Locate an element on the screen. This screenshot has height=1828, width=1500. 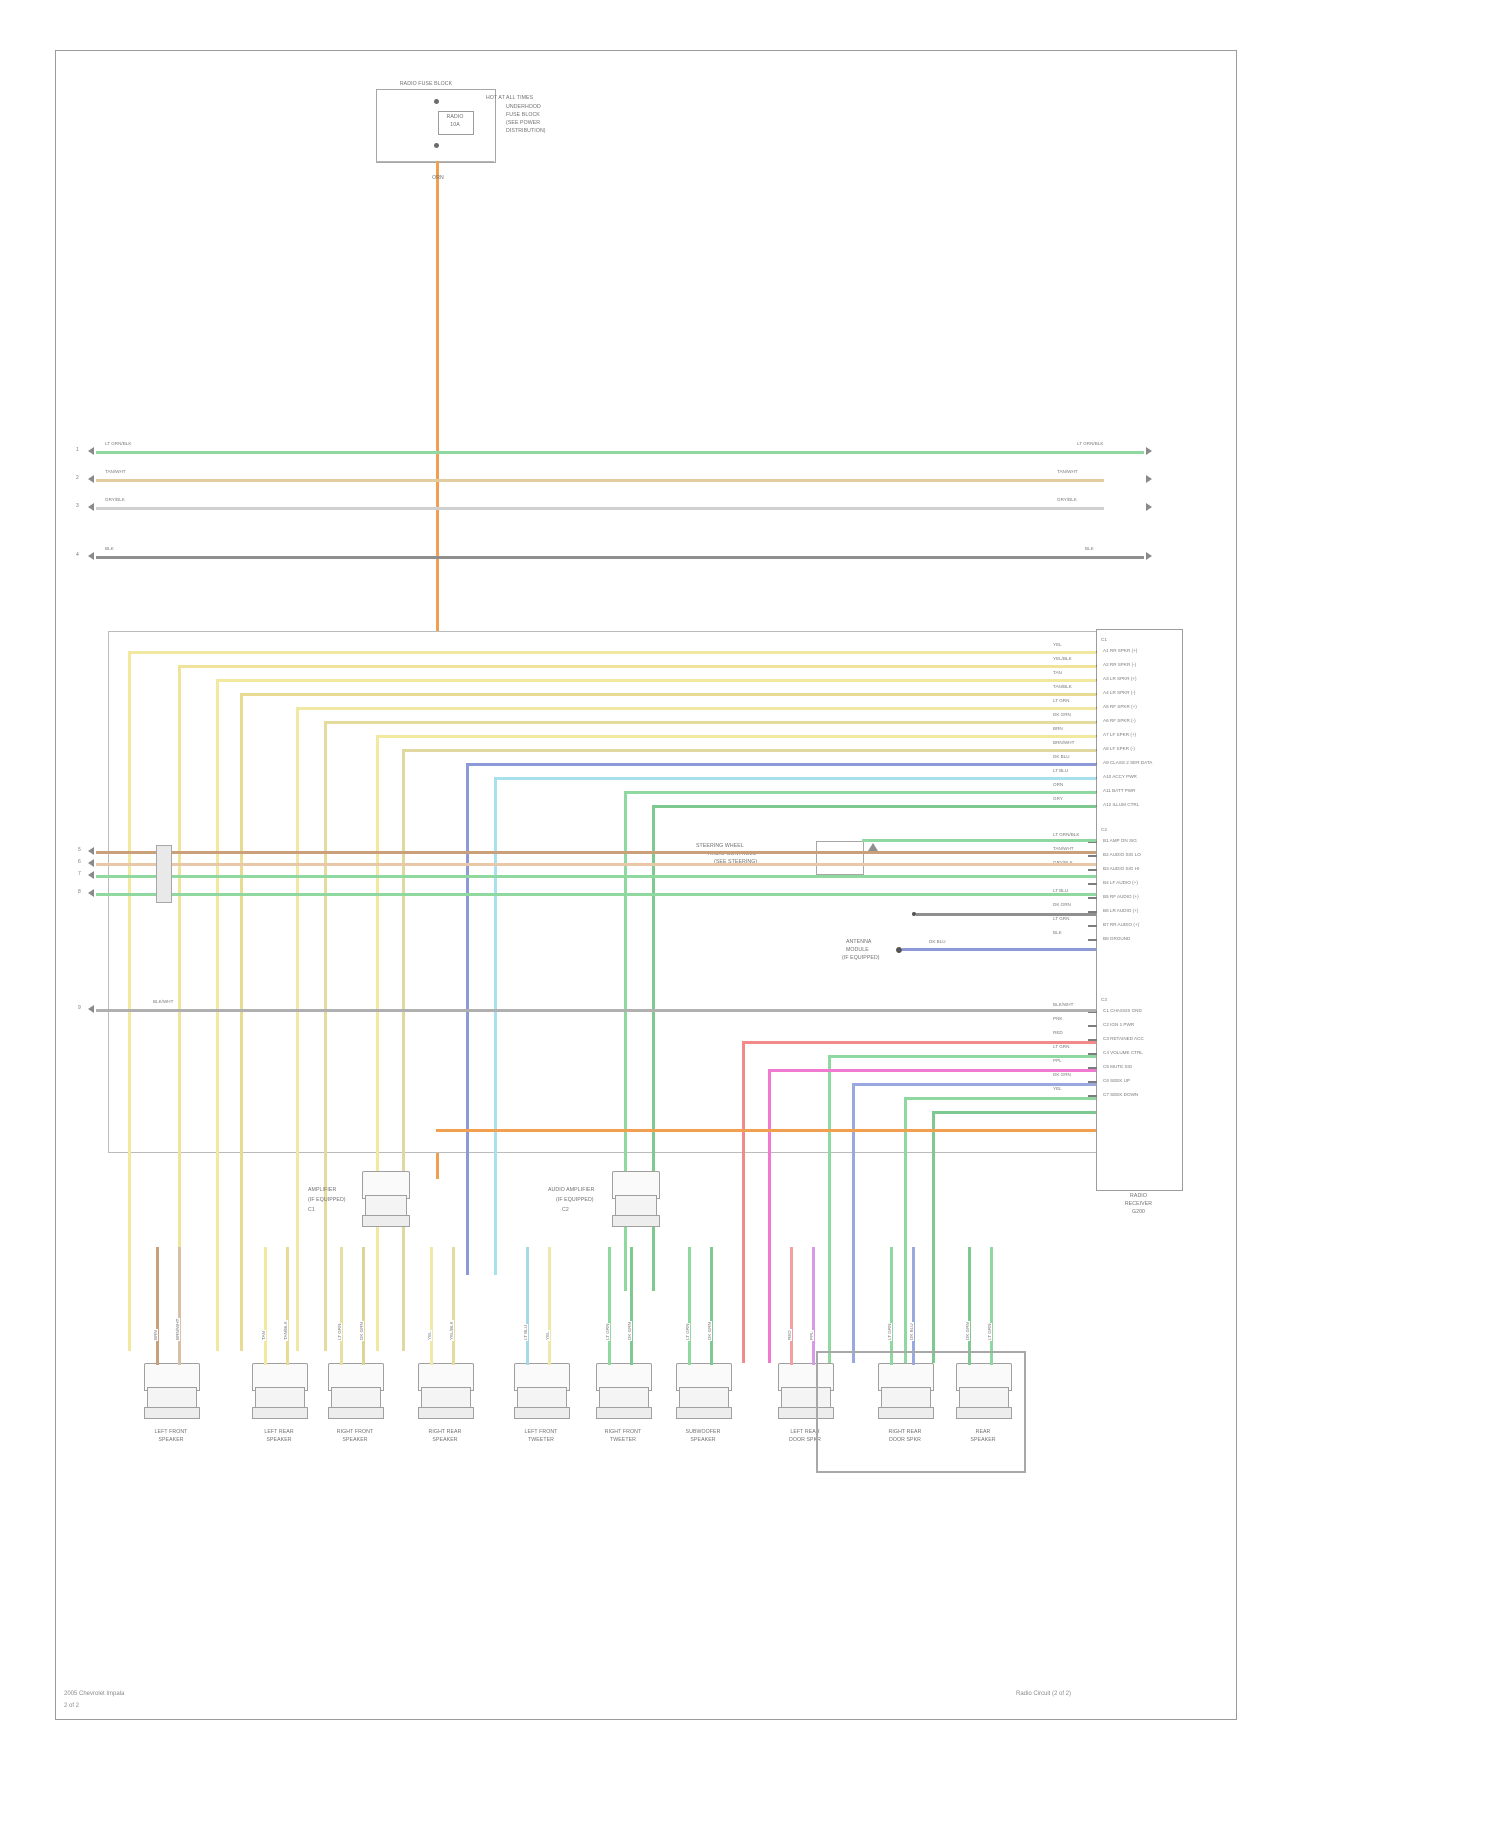
module-pin-wire-code: TAN/BLK is located at coordinates (1062, 686).